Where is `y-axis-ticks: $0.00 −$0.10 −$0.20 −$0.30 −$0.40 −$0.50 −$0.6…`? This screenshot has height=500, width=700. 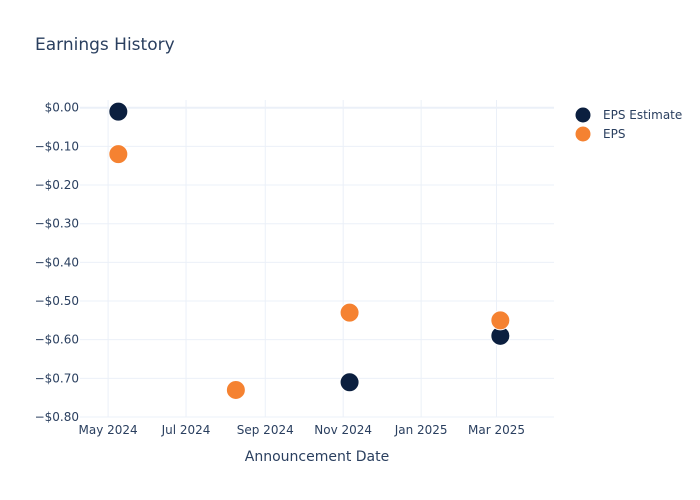
y-axis-ticks: $0.00 −$0.10 −$0.20 −$0.30 −$0.40 −$0.50 −$0.6… is located at coordinates (57, 262).